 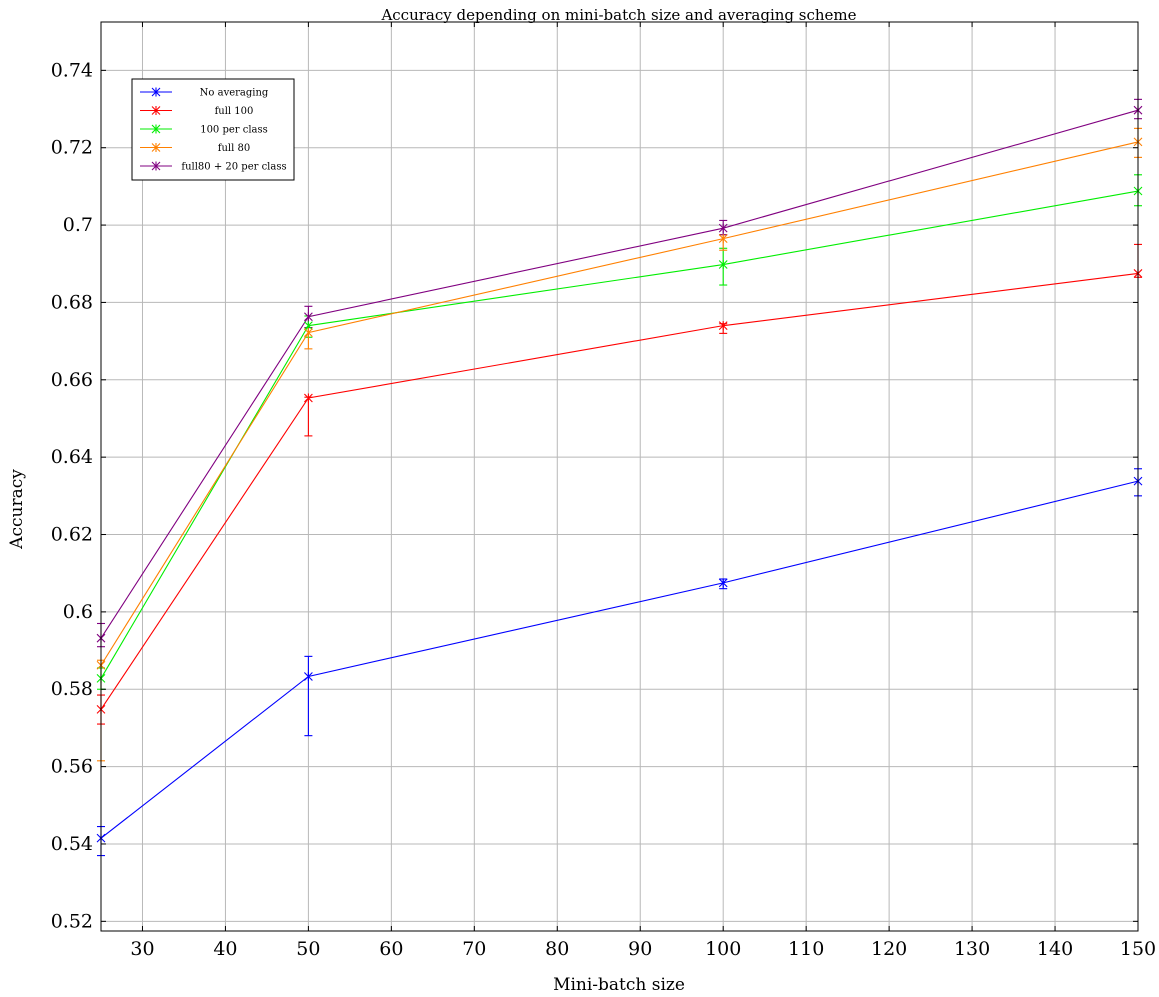 What do you see at coordinates (1055, 949) in the screenshot?
I see `x-tick-label: 140` at bounding box center [1055, 949].